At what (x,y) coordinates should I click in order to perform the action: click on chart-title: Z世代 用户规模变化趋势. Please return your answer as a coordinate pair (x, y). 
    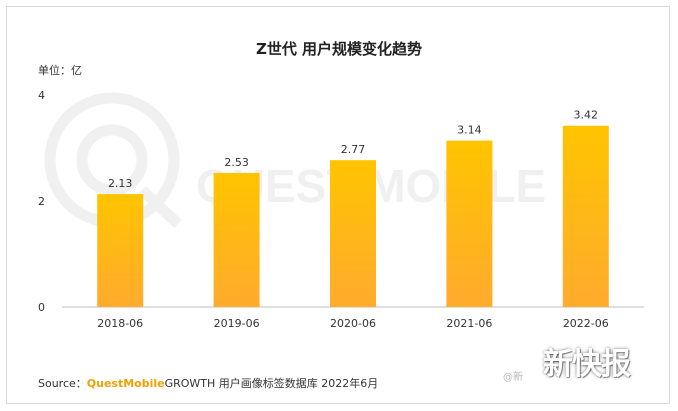
    Looking at the image, I should click on (339, 49).